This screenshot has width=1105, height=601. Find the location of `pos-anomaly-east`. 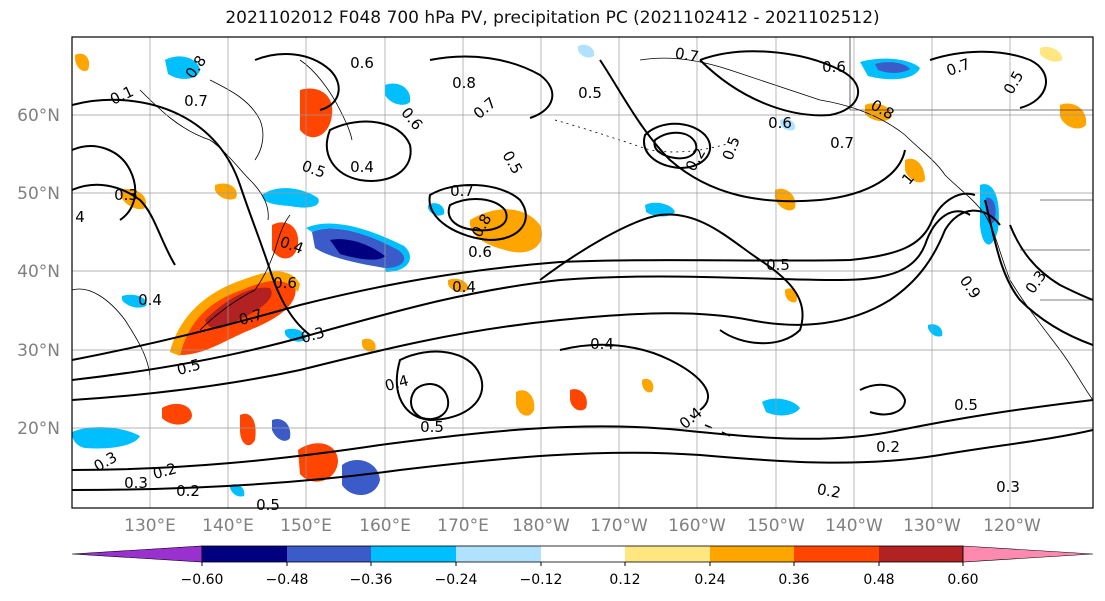

pos-anomaly-east is located at coordinates (1073, 116).